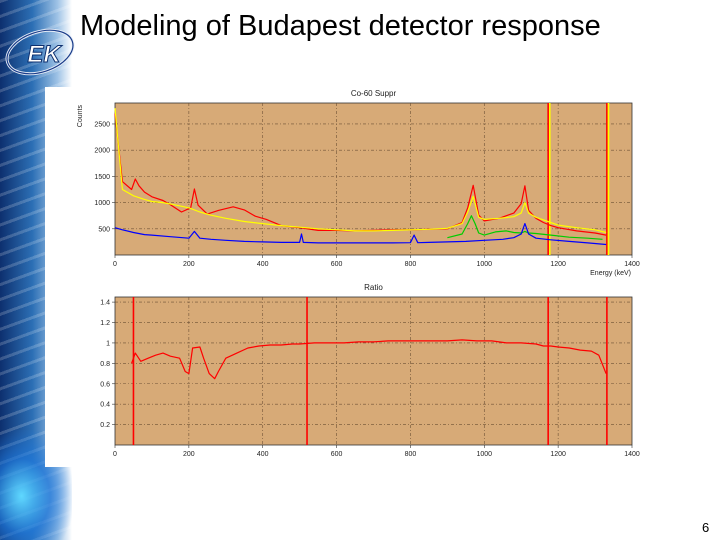  Describe the element at coordinates (525, 227) in the screenshot. I see `series-line-green` at that location.